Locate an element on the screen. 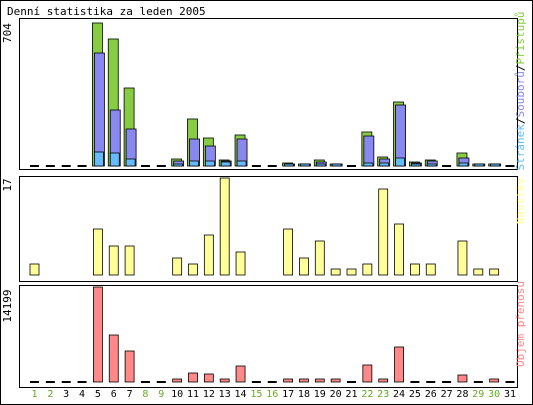 The width and height of the screenshot is (533, 405). day-label: 22 is located at coordinates (367, 394).